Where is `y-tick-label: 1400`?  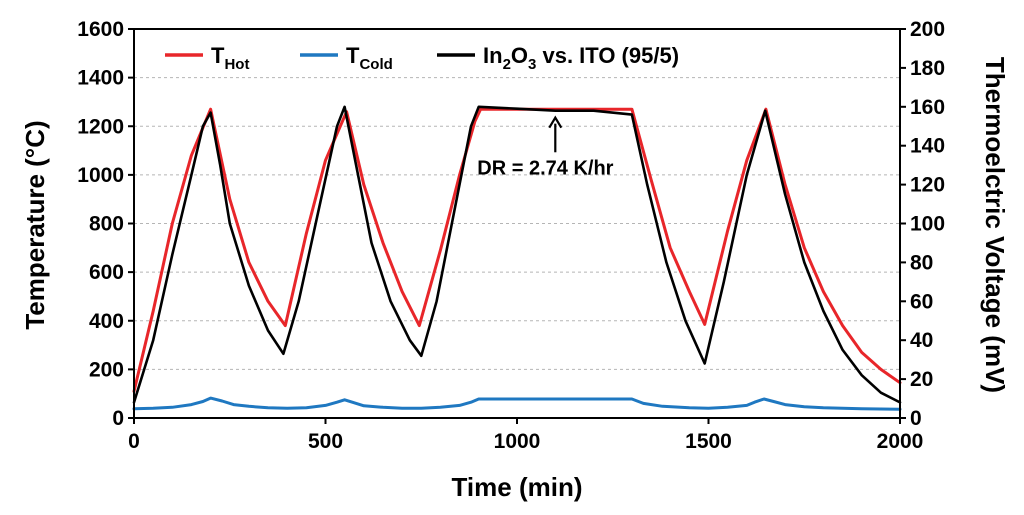 y-tick-label: 1400 is located at coordinates (100, 78).